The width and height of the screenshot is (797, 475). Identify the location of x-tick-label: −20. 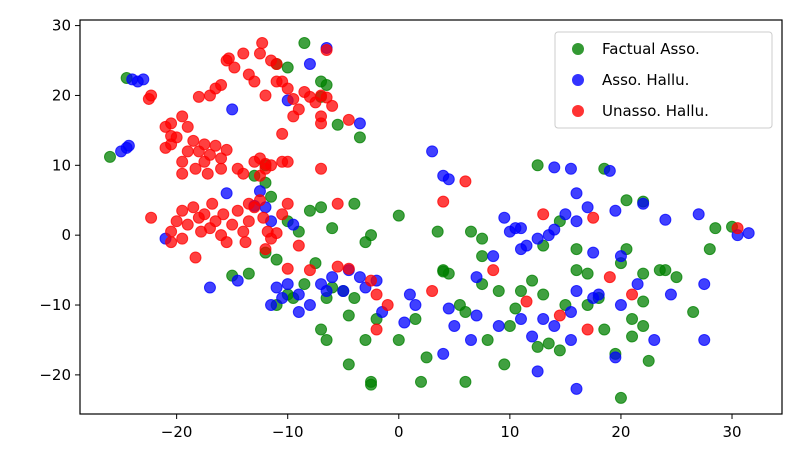
(177, 432).